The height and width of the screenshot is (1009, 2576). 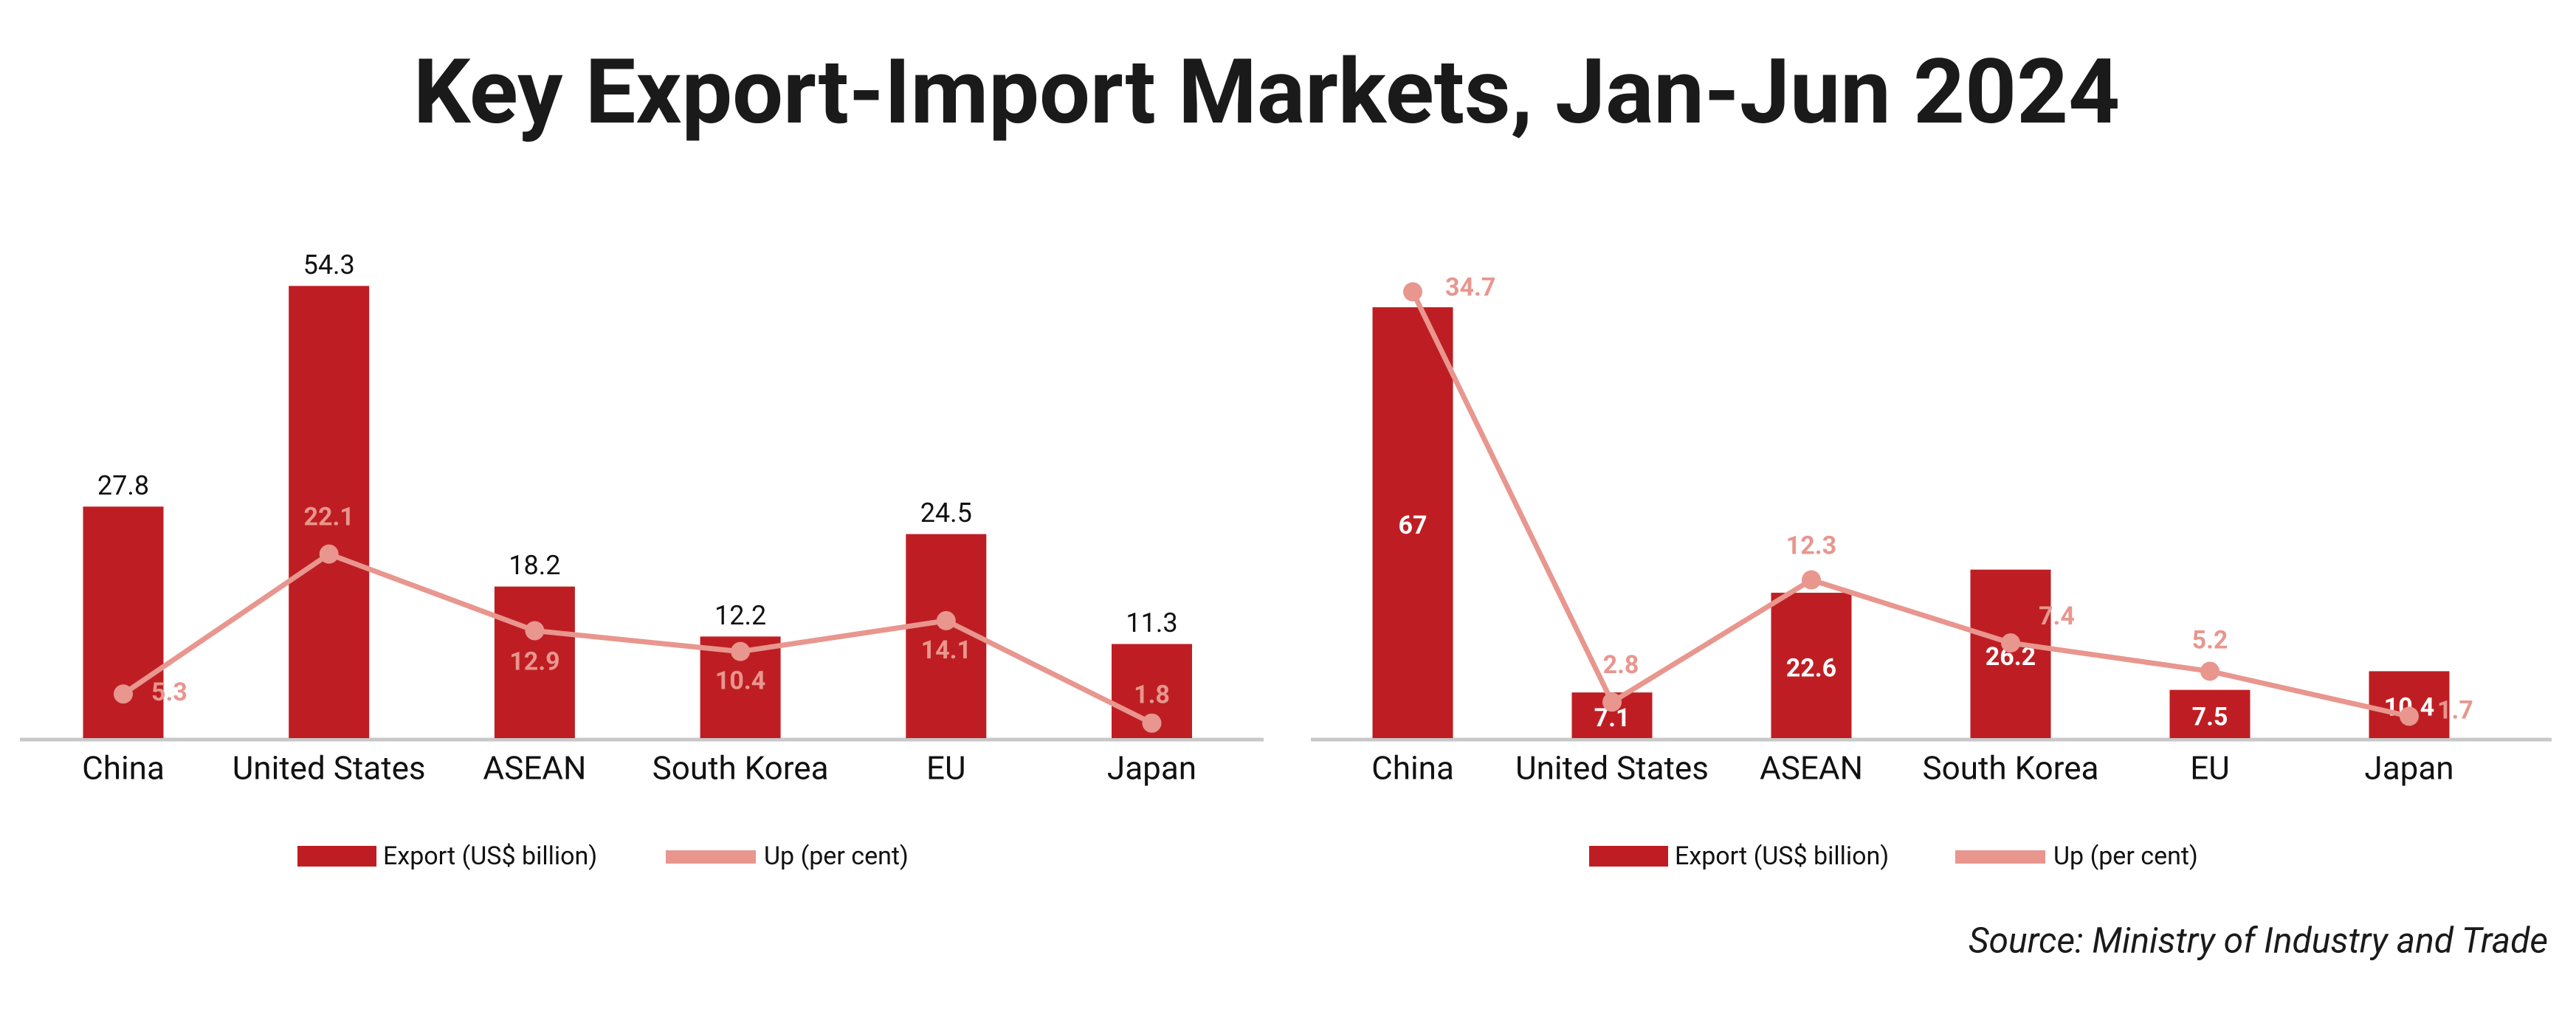 I want to click on line-value-label: 14.1, so click(x=946, y=650).